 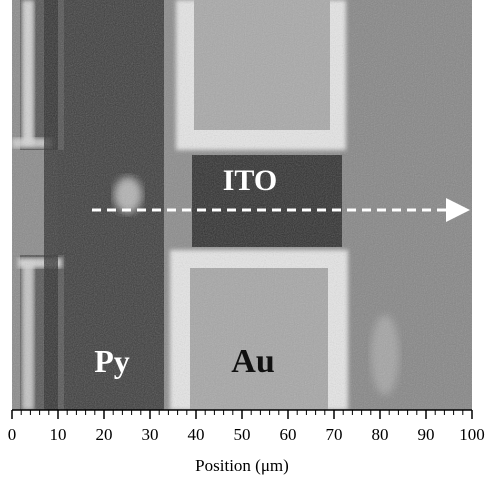 I want to click on tick-label: 20, so click(x=104, y=434).